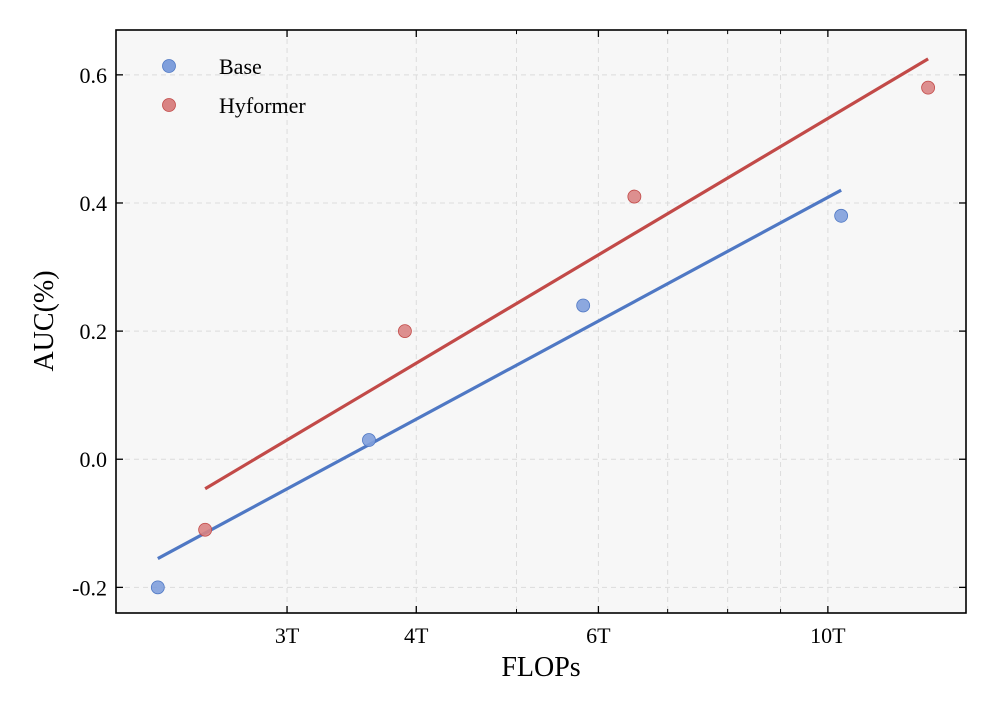 Image resolution: width=996 pixels, height=712 pixels. I want to click on legend-marker-hyformer, so click(169, 105).